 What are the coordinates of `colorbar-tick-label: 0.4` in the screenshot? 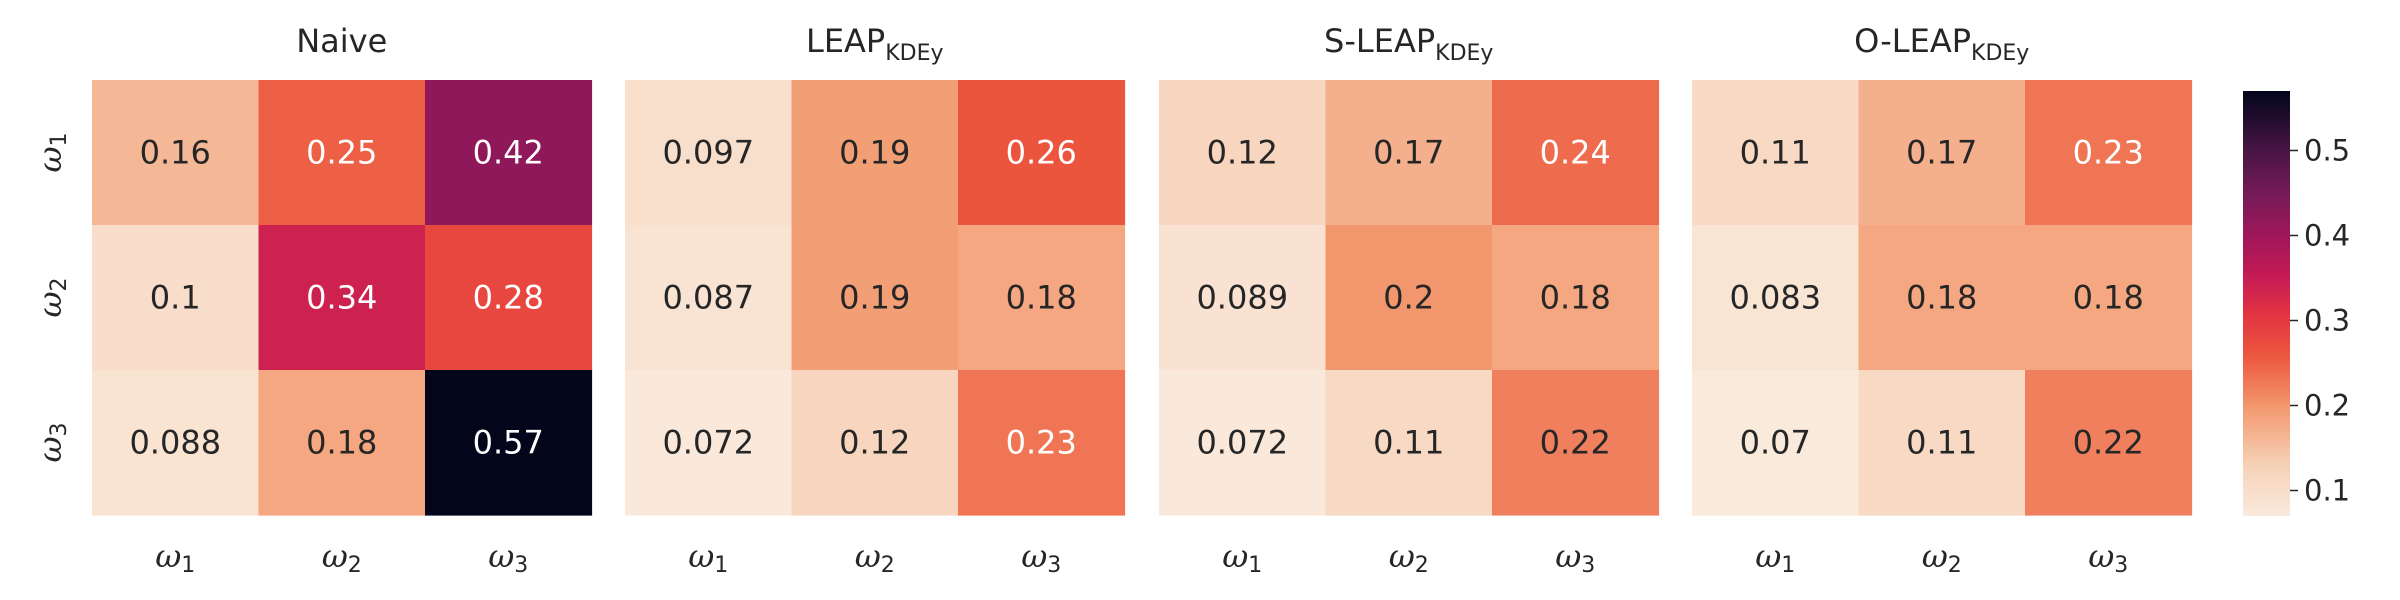 It's located at (2327, 236).